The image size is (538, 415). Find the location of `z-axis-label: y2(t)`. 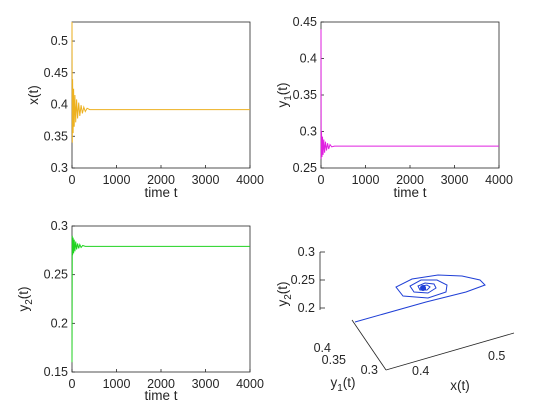

z-axis-label: y2(t) is located at coordinates (284, 293).